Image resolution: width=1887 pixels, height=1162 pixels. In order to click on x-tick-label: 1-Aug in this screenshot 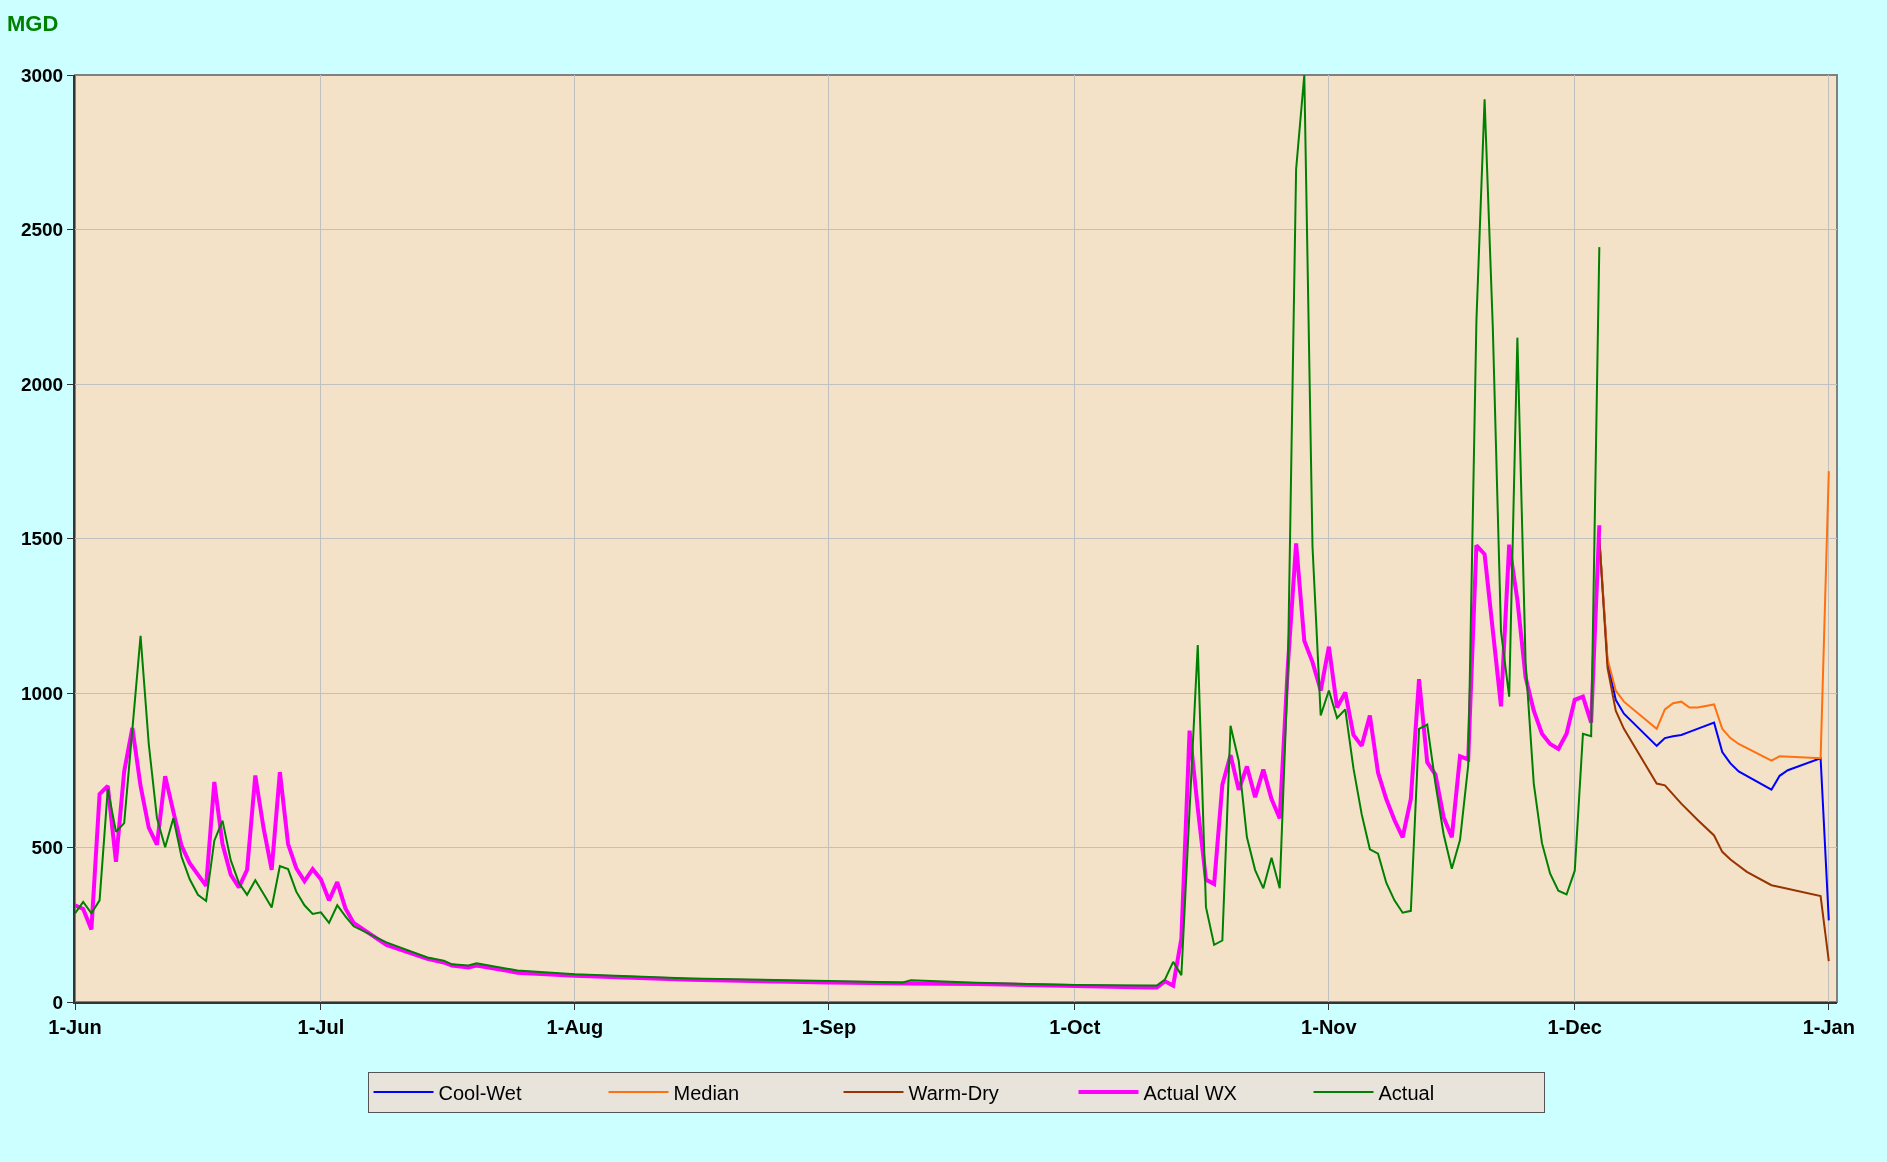, I will do `click(575, 1027)`.